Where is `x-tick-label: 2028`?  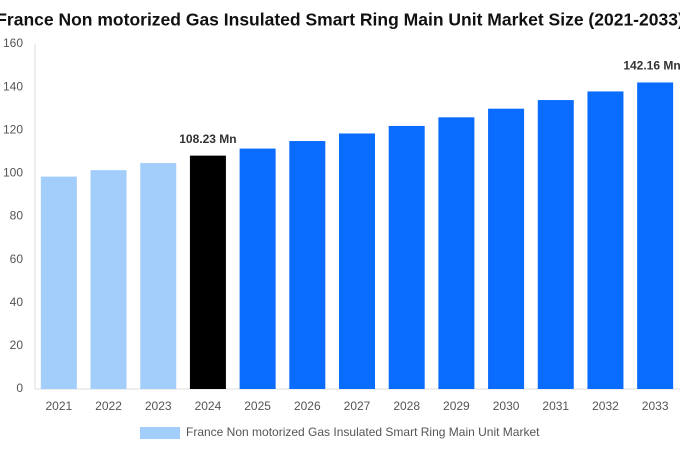
x-tick-label: 2028 is located at coordinates (406, 406).